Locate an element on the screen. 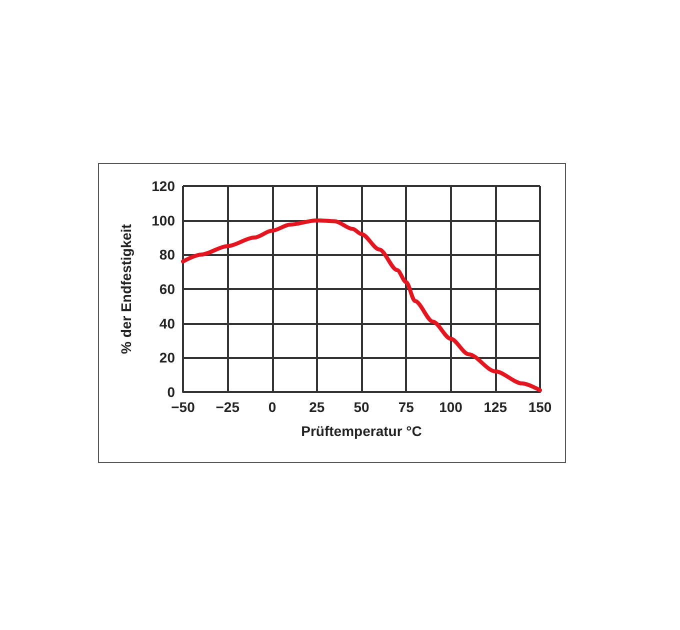  y-tick-label: 60 is located at coordinates (167, 289).